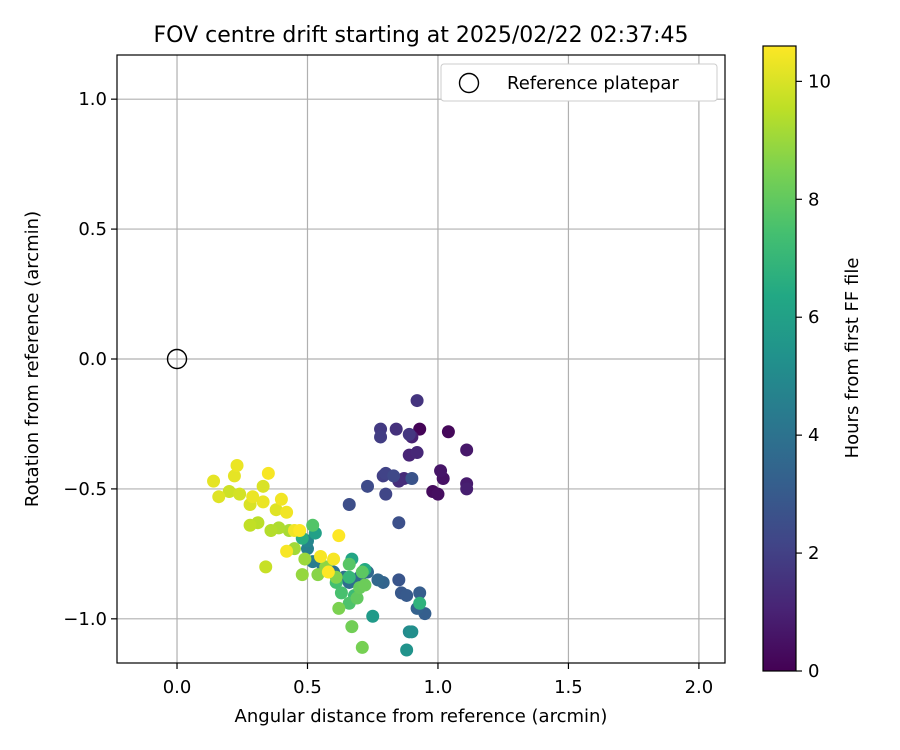 The height and width of the screenshot is (750, 900). Describe the element at coordinates (421, 716) in the screenshot. I see `x-axis-label: Angular distance from reference (arcmin)` at that location.